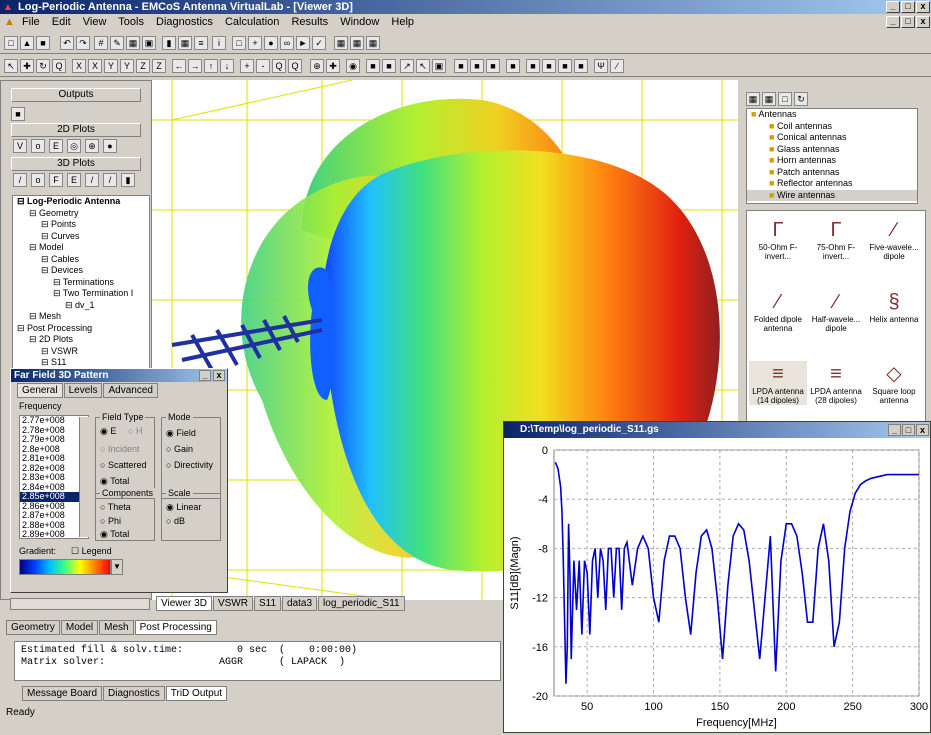  I want to click on frequency-item: 2.85e+008, so click(54, 496).